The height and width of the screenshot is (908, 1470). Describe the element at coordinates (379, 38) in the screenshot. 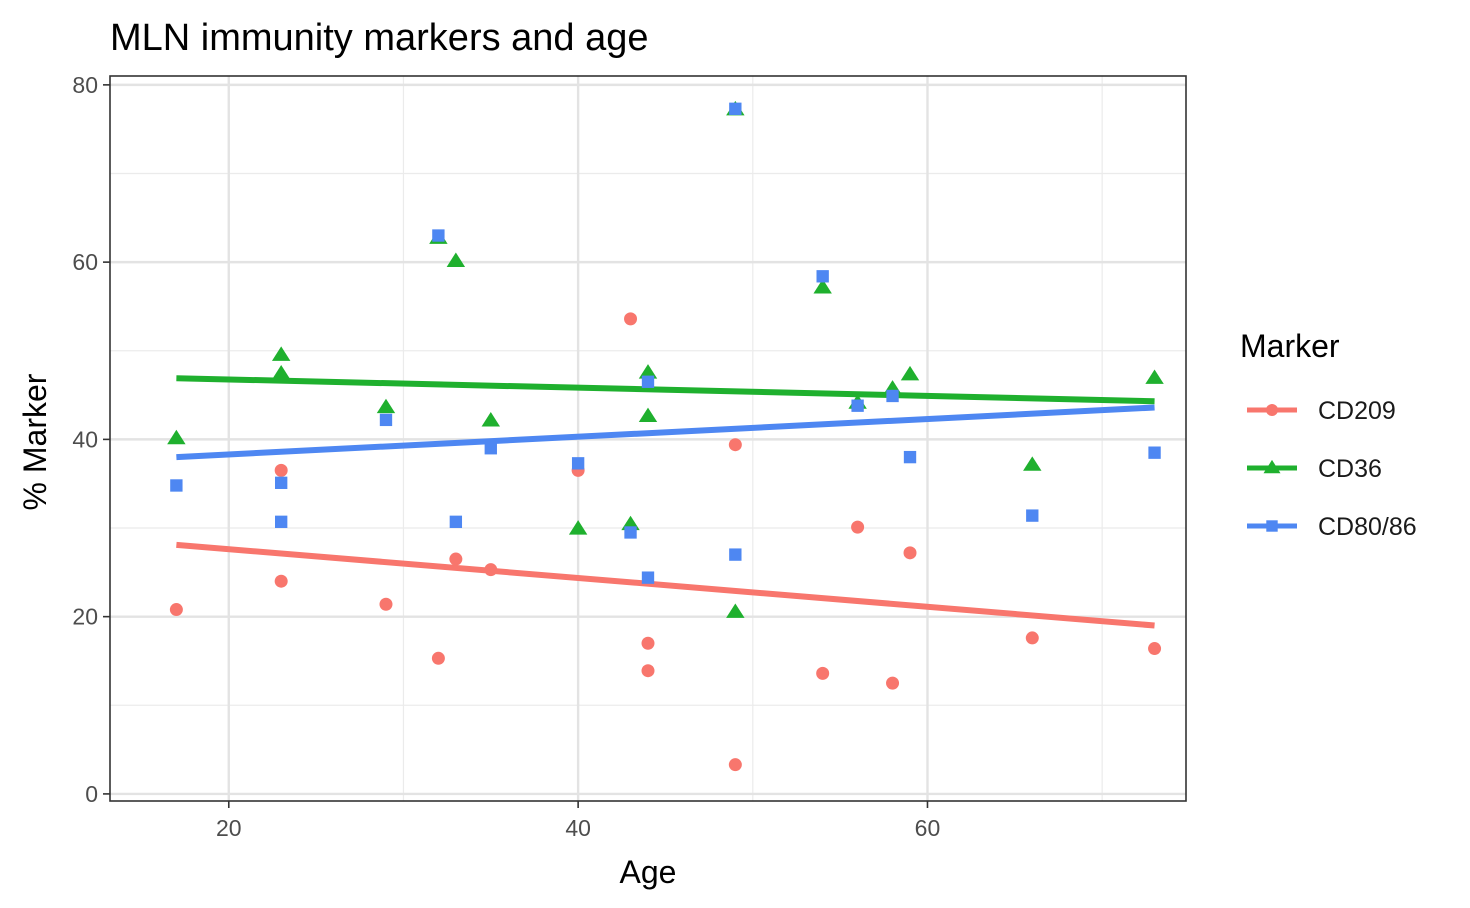

I see `chart-title: MLN immunity markers and age` at that location.